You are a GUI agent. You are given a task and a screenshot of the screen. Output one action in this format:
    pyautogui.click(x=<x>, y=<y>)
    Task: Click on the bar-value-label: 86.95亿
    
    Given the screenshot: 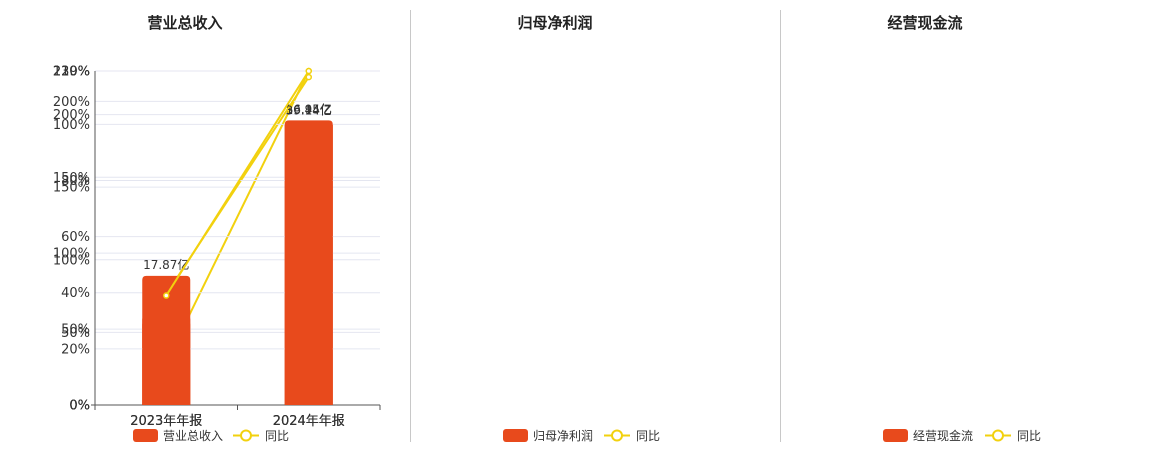 What is the action you would take?
    pyautogui.click(x=309, y=108)
    